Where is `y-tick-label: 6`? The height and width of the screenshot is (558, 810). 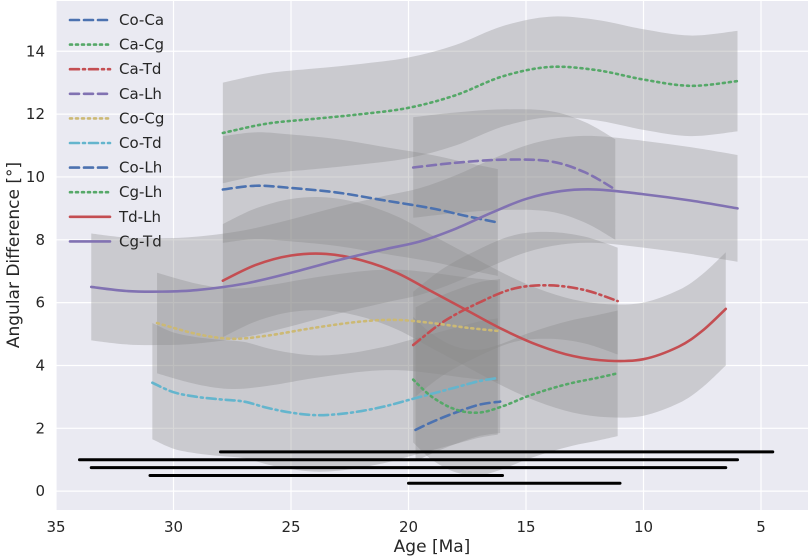 y-tick-label: 6 is located at coordinates (40, 303).